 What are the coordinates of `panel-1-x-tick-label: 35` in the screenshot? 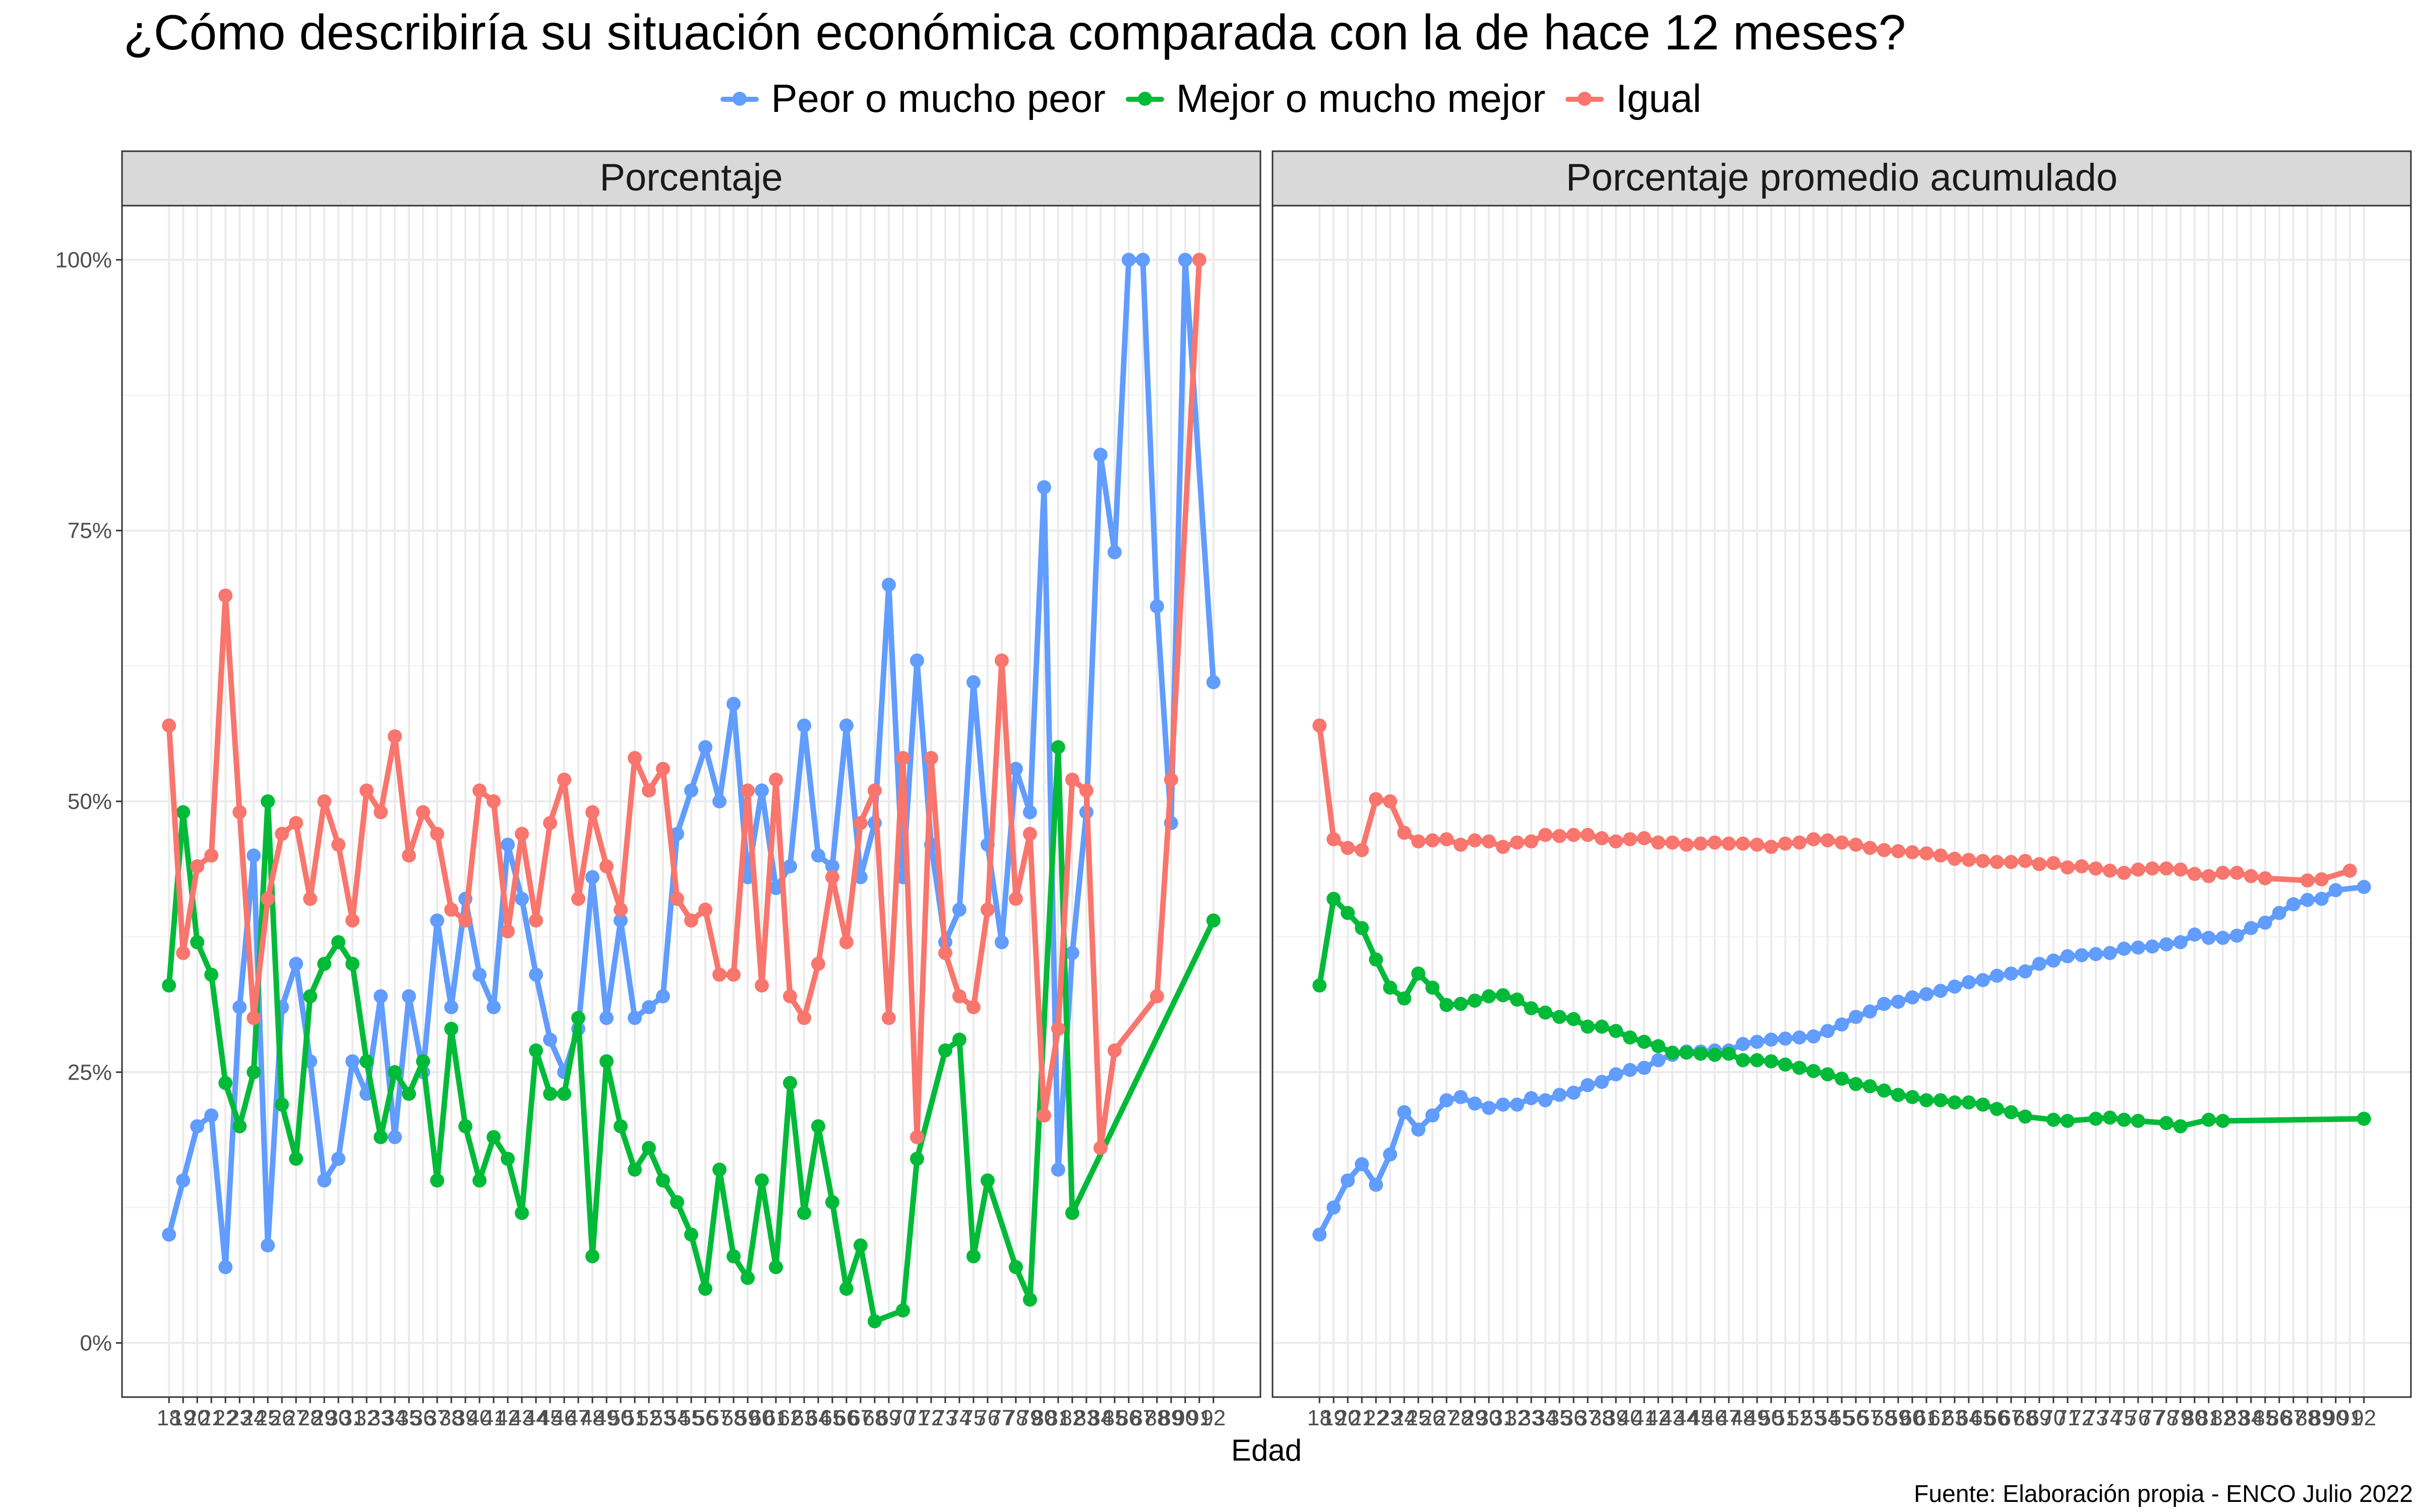 It's located at (409, 1418).